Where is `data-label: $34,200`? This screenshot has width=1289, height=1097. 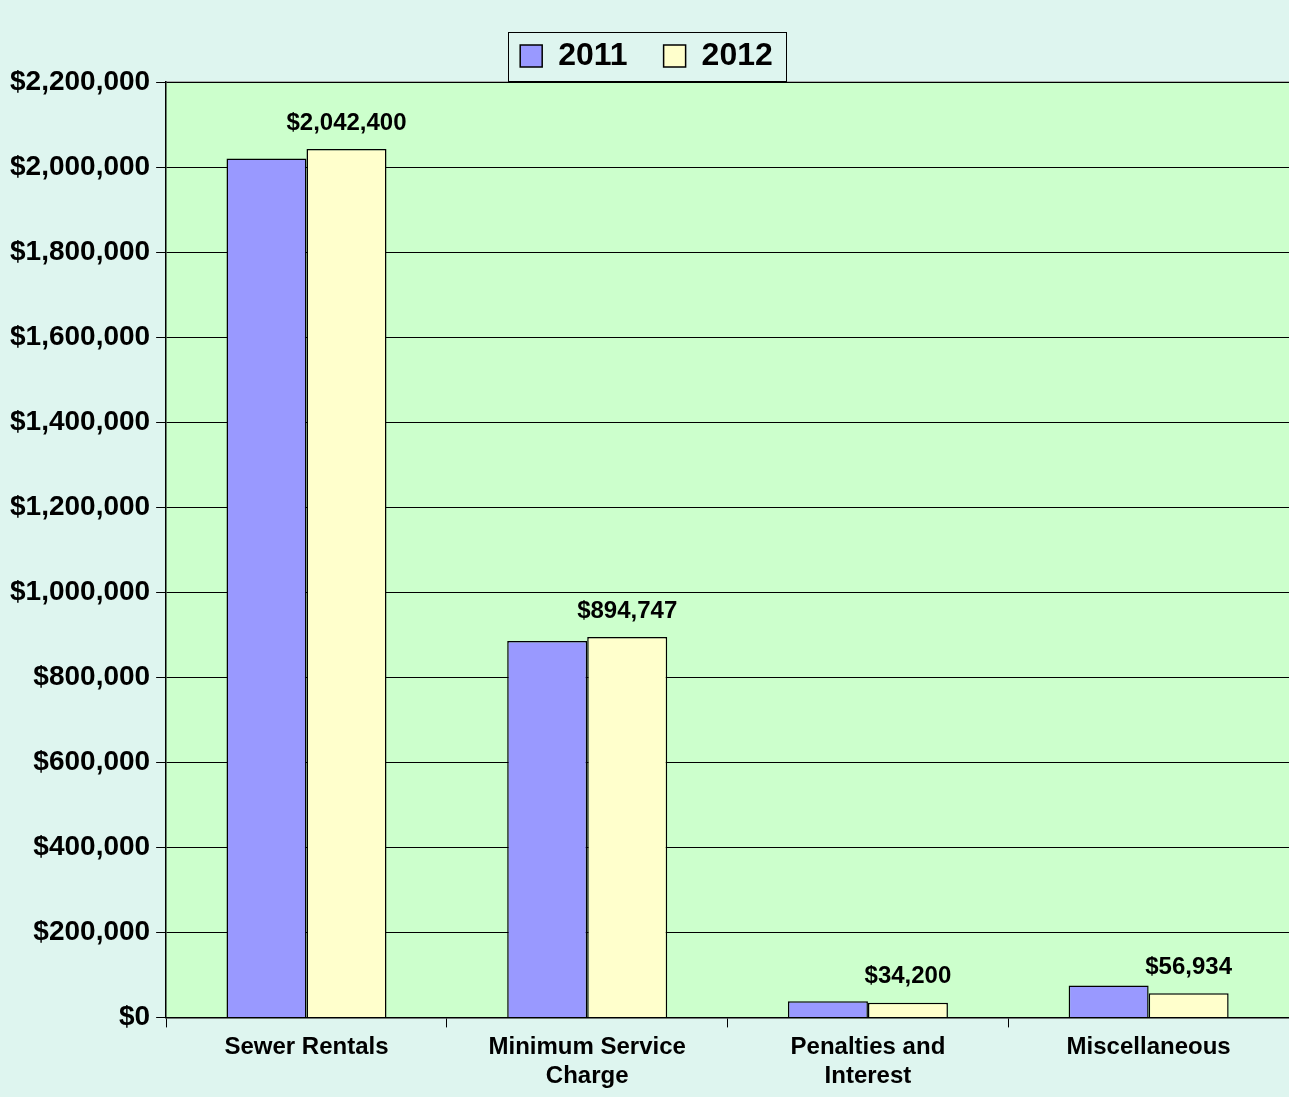 data-label: $34,200 is located at coordinates (908, 975).